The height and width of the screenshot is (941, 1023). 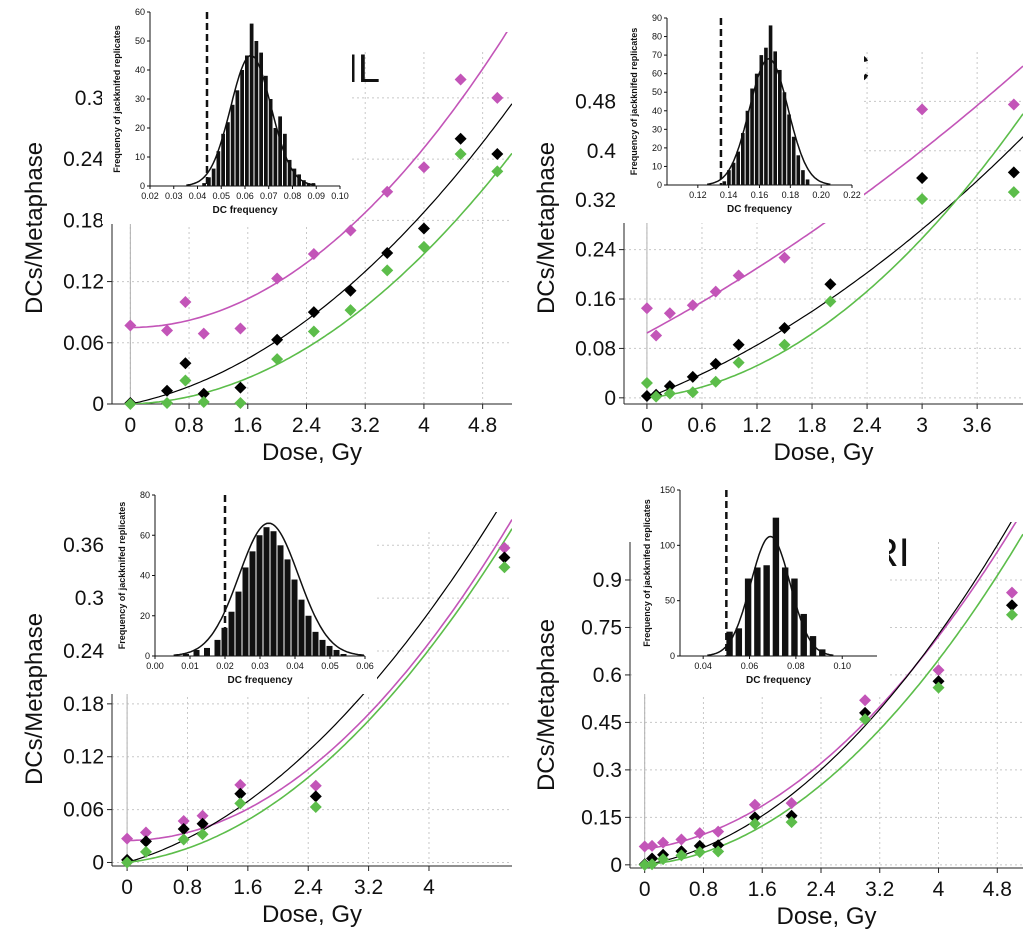 What do you see at coordinates (601, 627) in the screenshot?
I see `y-tick-label: 0.75` at bounding box center [601, 627].